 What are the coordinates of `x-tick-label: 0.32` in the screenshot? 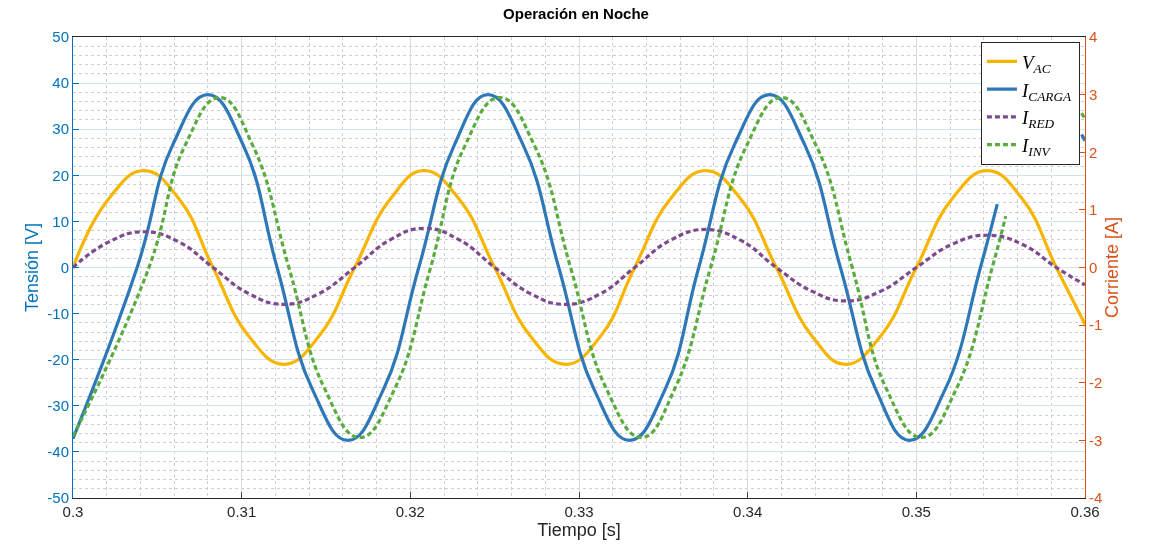 It's located at (410, 511).